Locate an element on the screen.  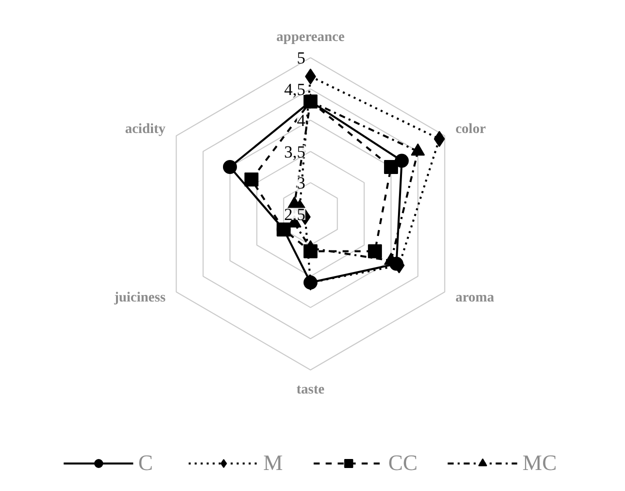
legend-label: C is located at coordinates (146, 463).